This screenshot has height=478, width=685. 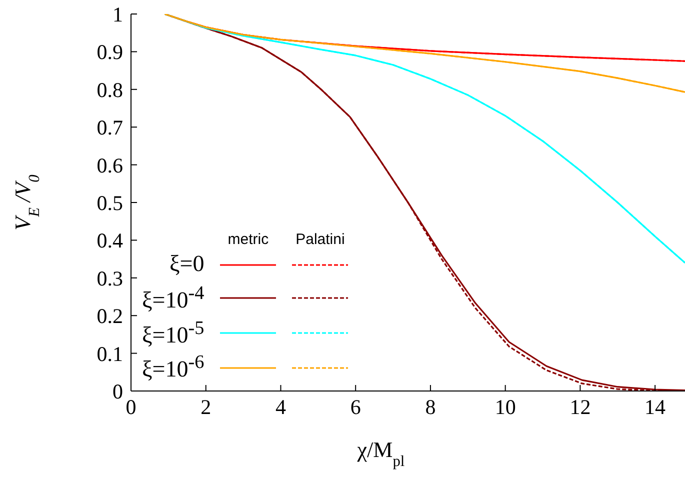 What do you see at coordinates (109, 278) in the screenshot?
I see `y-tick-label: 0.3` at bounding box center [109, 278].